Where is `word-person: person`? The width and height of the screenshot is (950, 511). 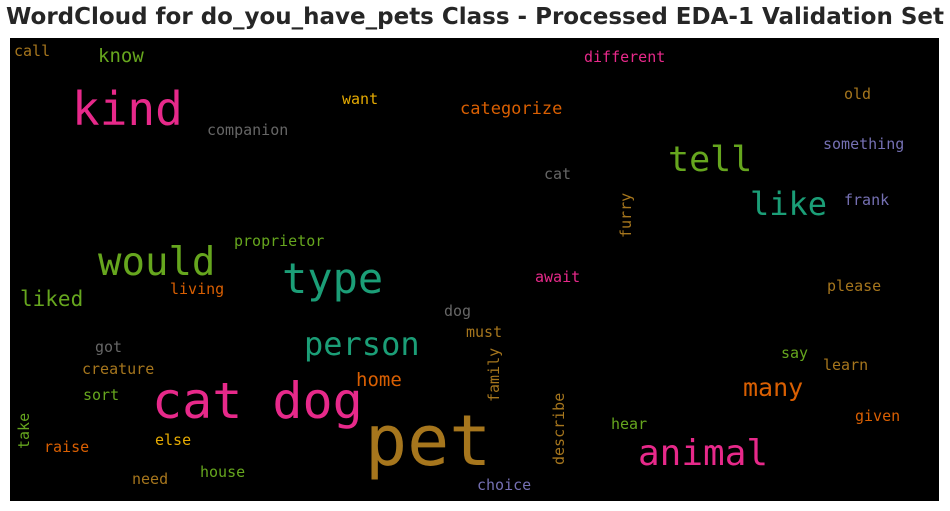
word-person: person is located at coordinates (362, 344).